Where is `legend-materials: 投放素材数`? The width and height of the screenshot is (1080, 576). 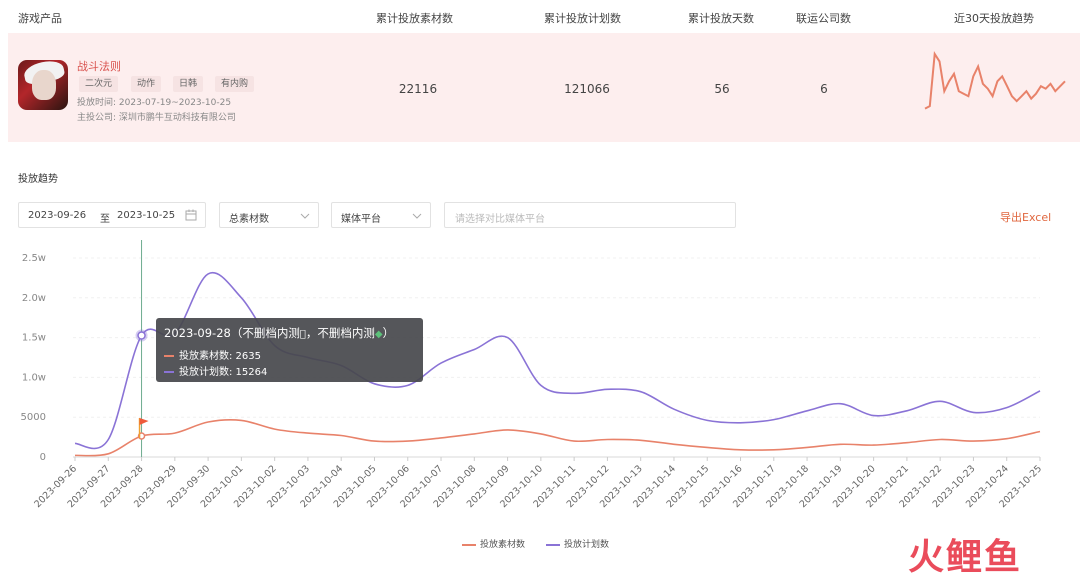 legend-materials: 投放素材数 is located at coordinates (493, 543).